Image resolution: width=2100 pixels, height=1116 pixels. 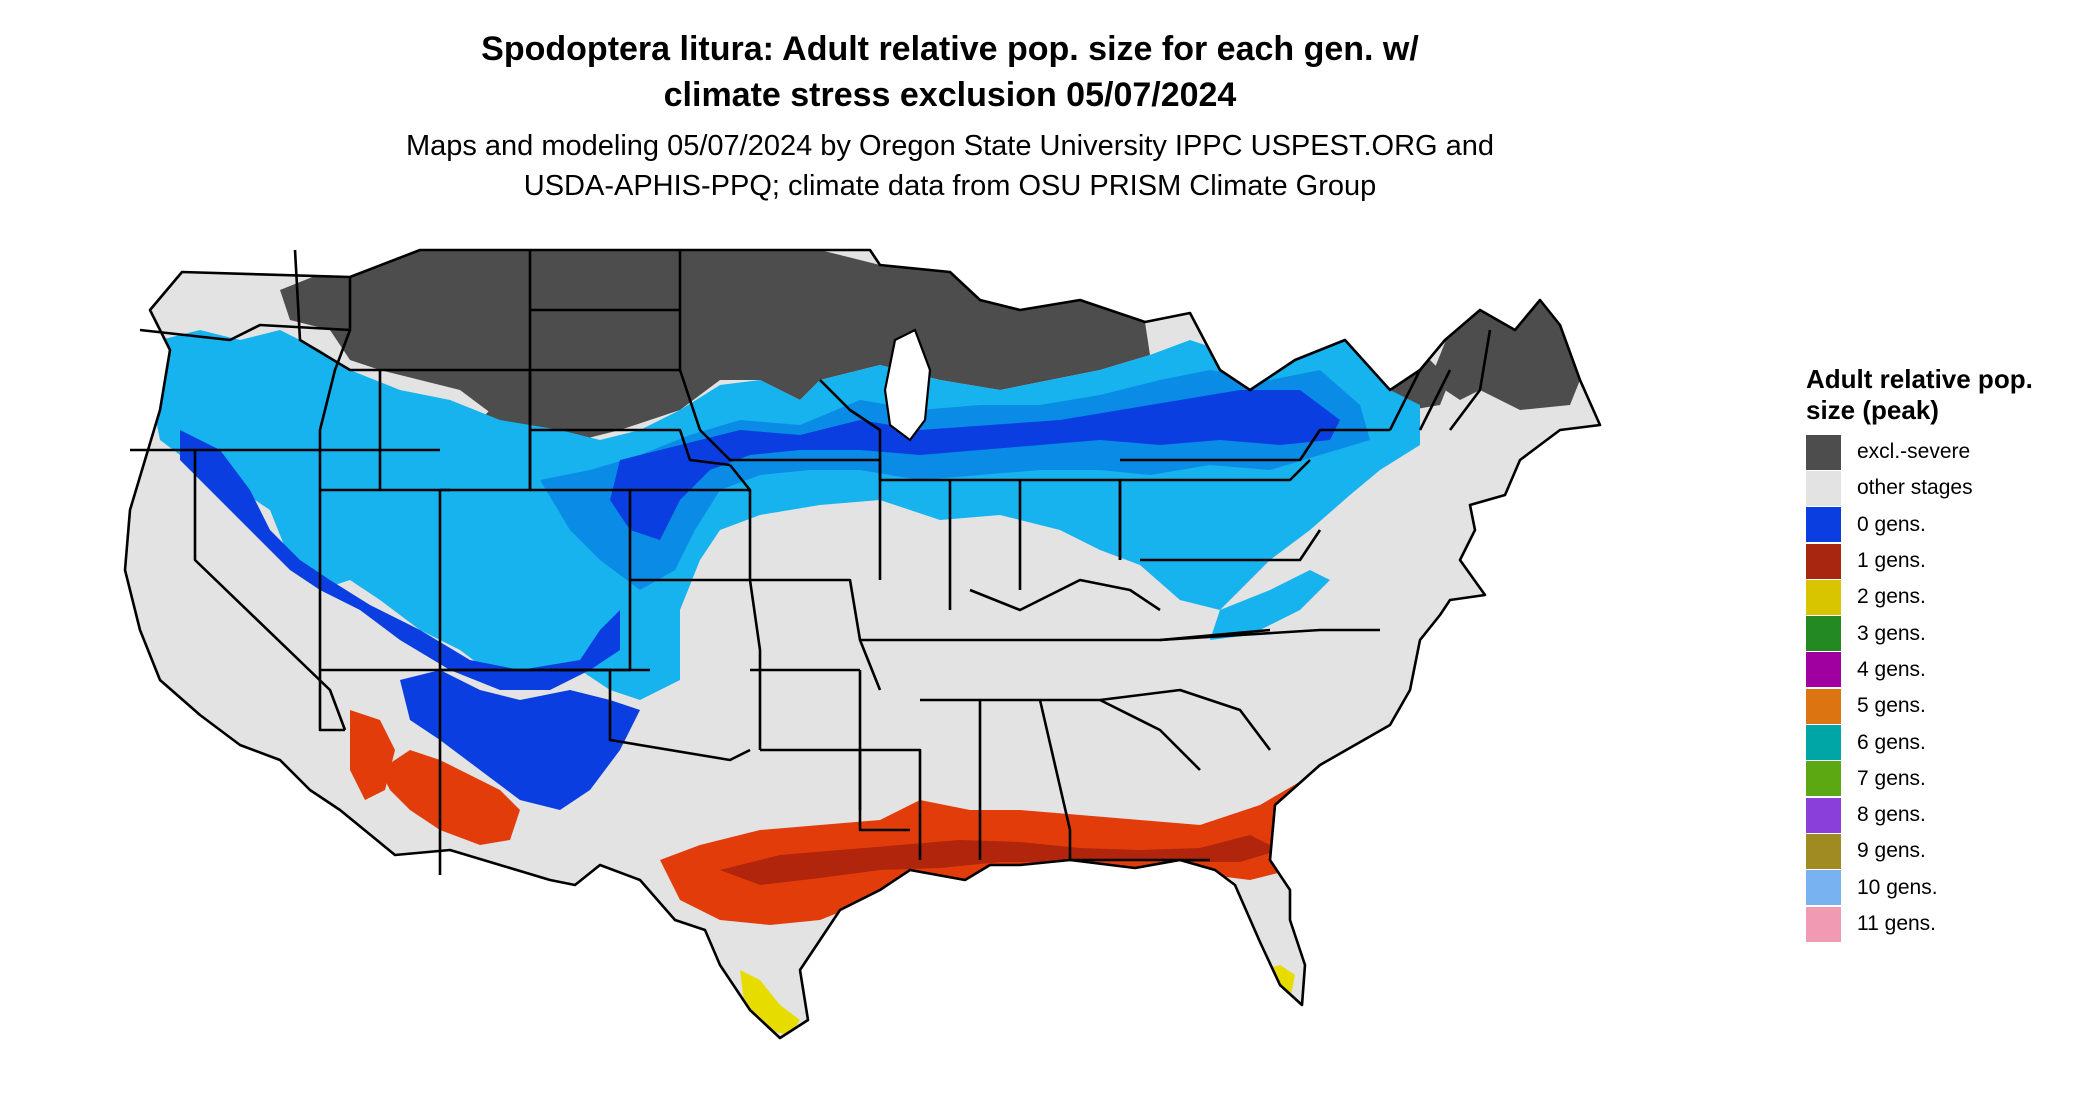 I want to click on legend-item: 8 gens., so click(x=1921, y=815).